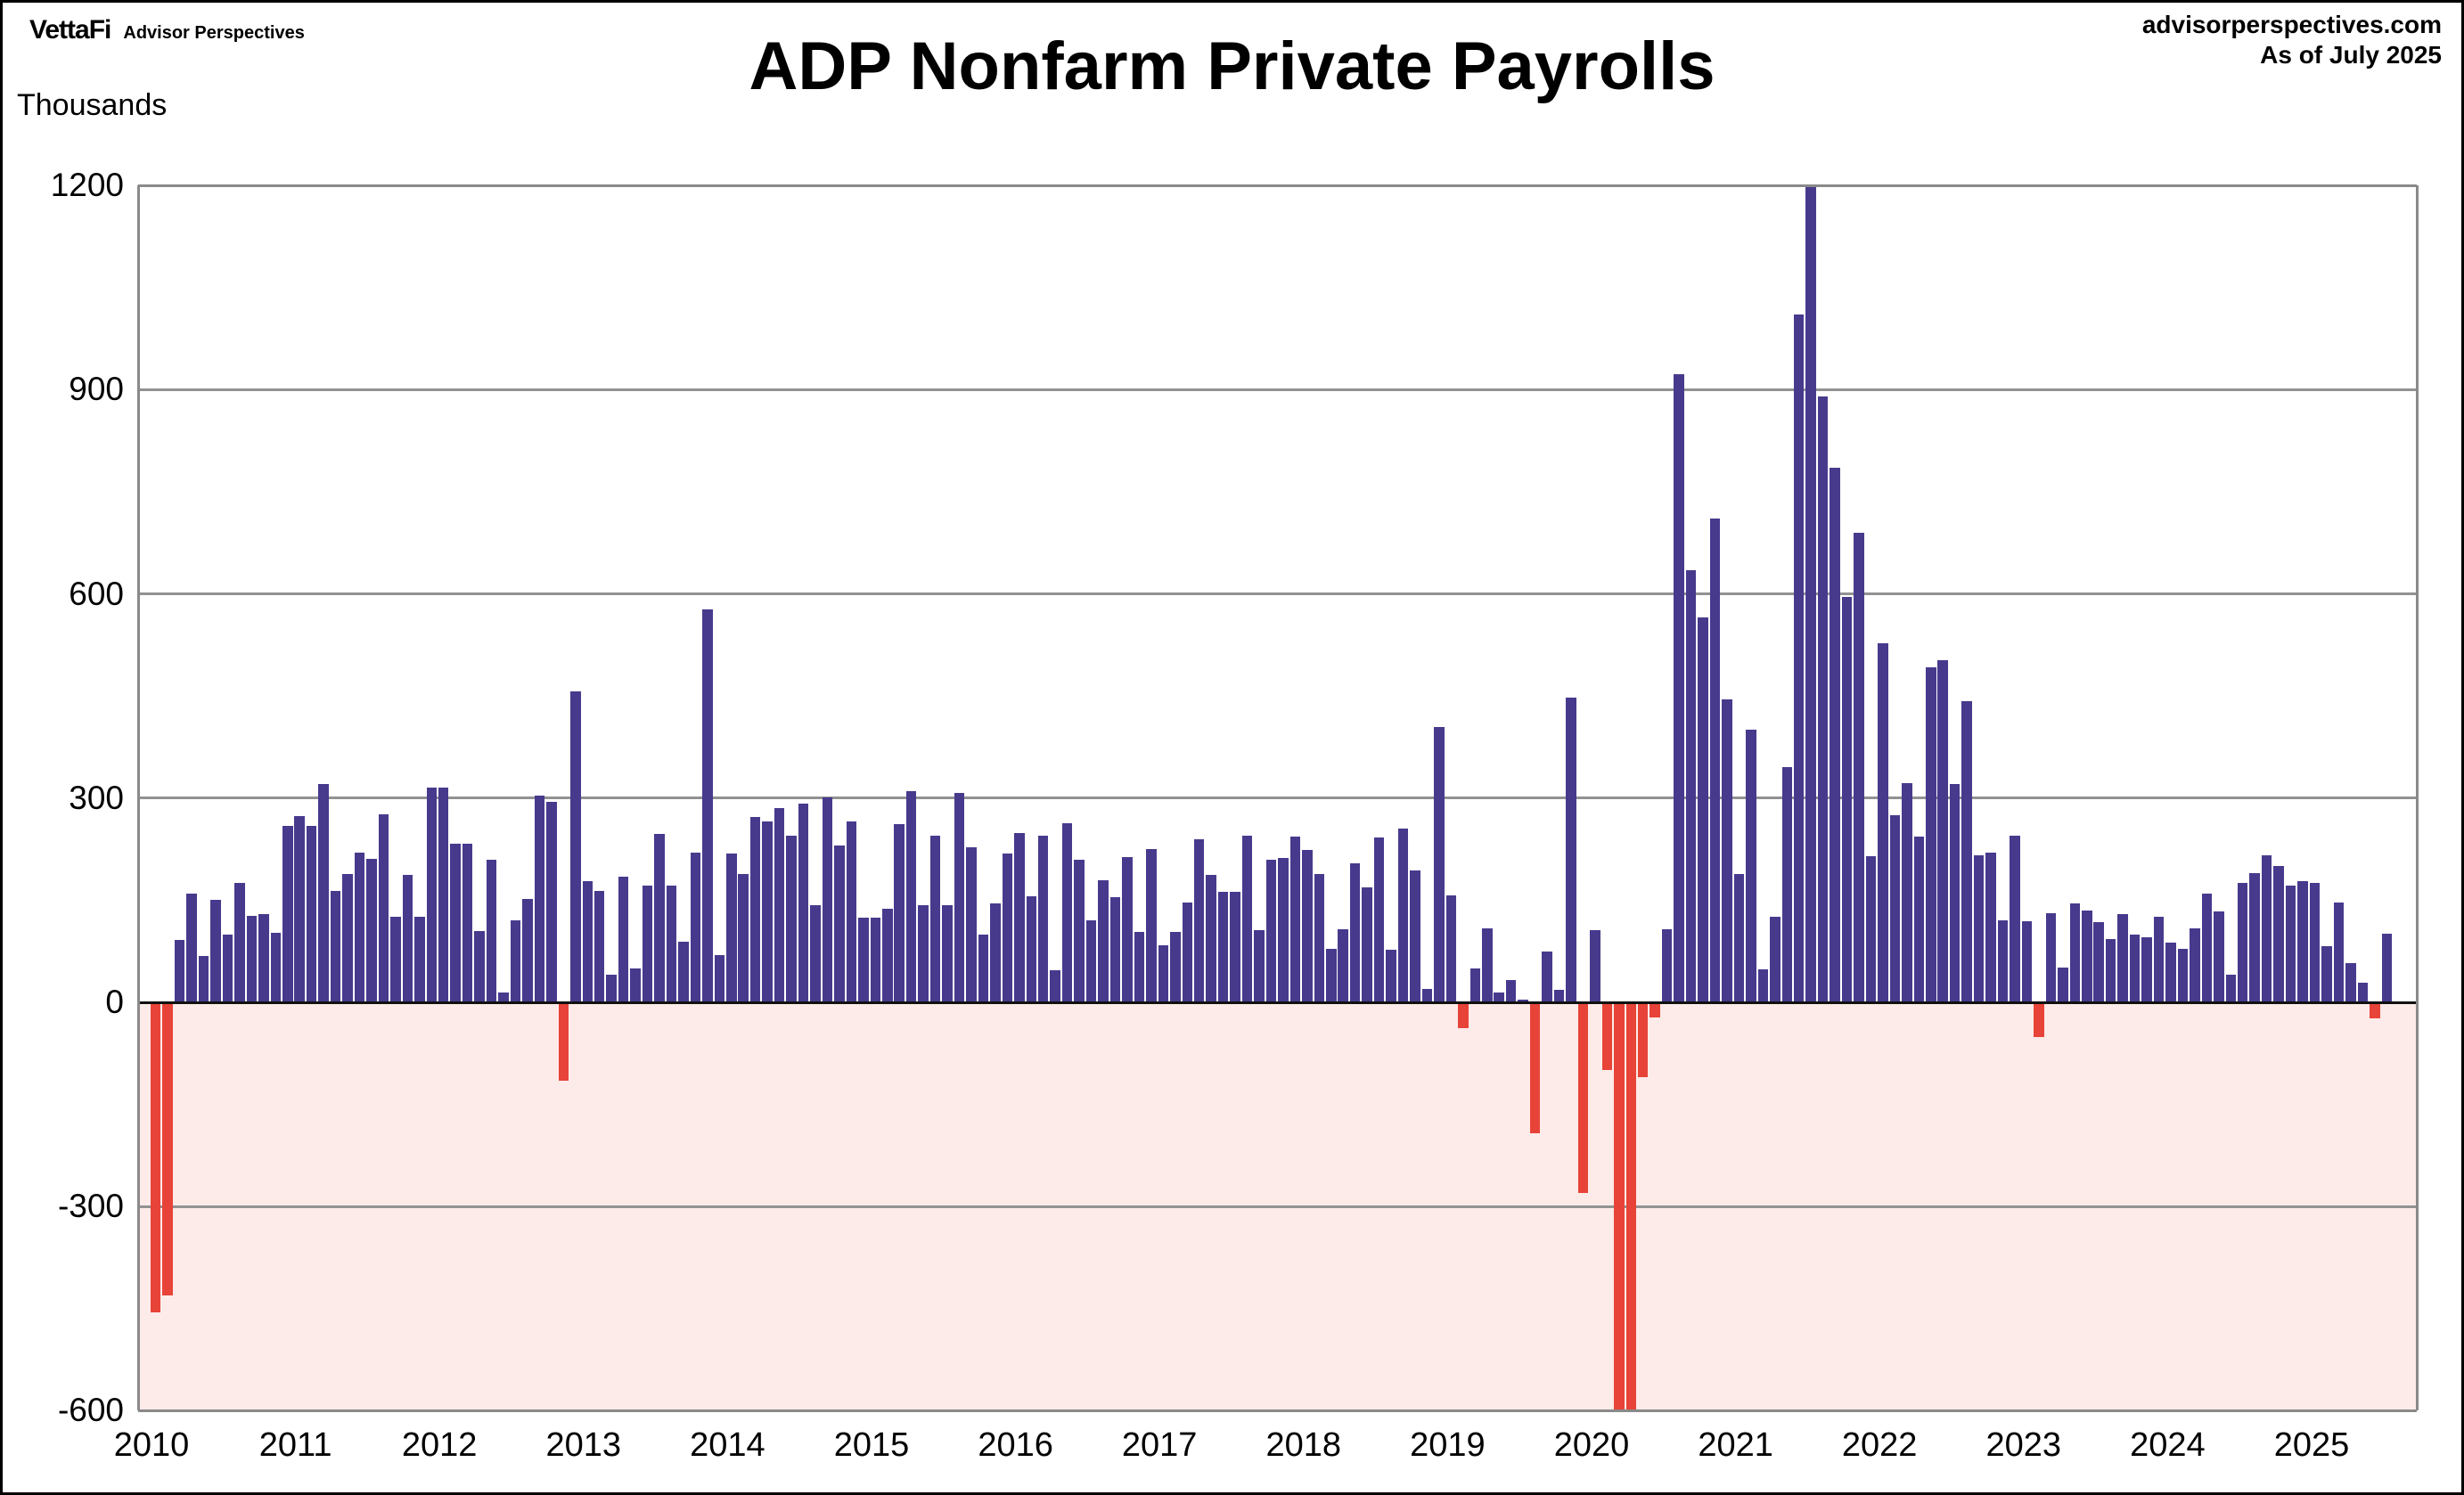 This screenshot has height=1495, width=2464. Describe the element at coordinates (2311, 1445) in the screenshot. I see `x-tick-label-2025: 2025` at that location.